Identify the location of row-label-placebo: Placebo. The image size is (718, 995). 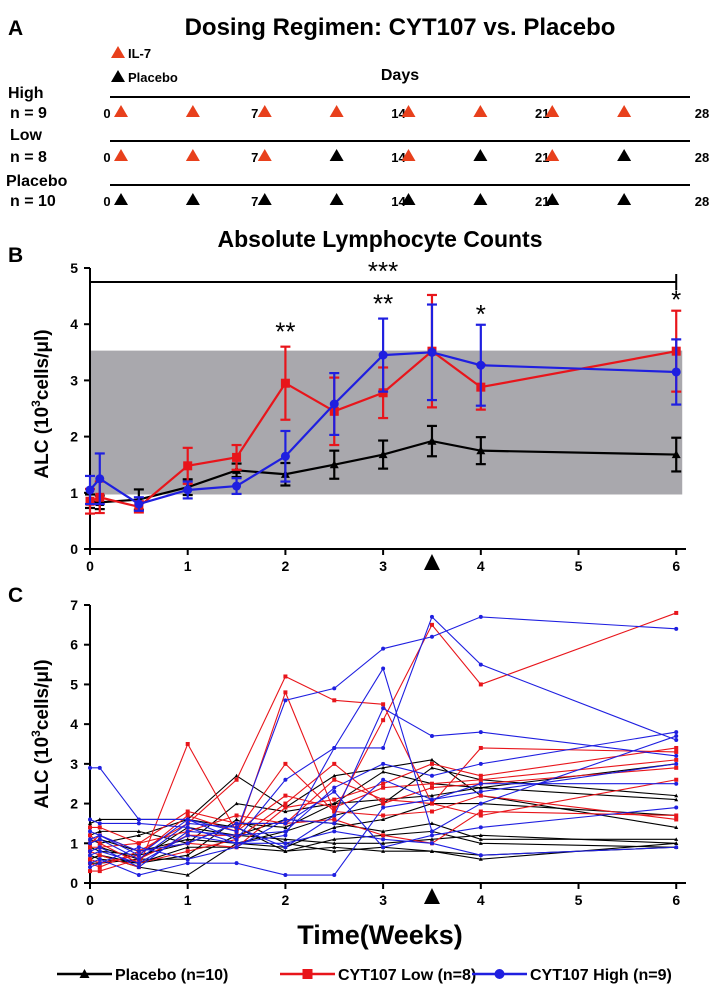
(37, 181).